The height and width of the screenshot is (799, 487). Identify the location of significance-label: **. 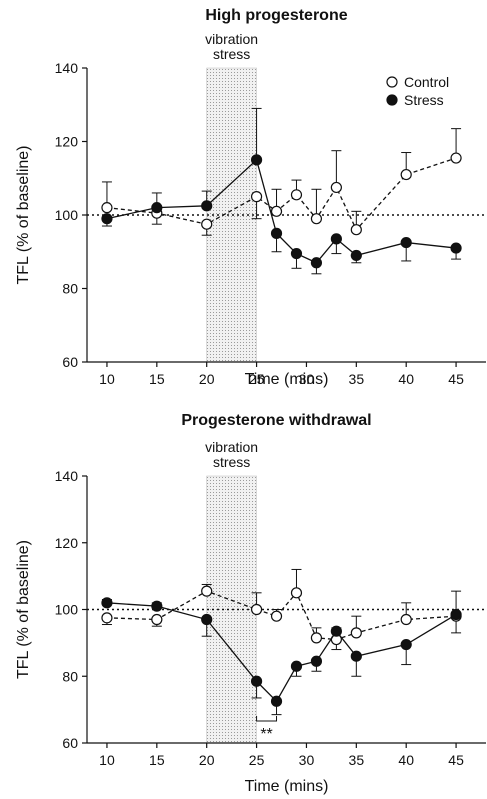
(266, 734).